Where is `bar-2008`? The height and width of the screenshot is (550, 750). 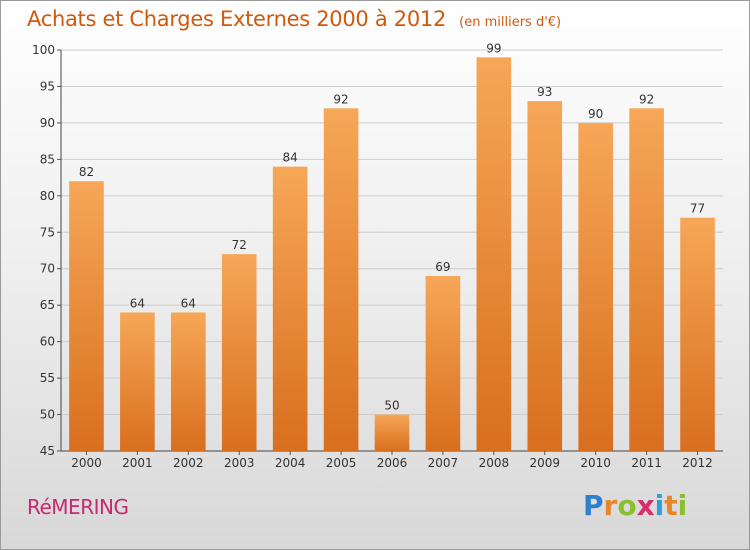
bar-2008 is located at coordinates (494, 254).